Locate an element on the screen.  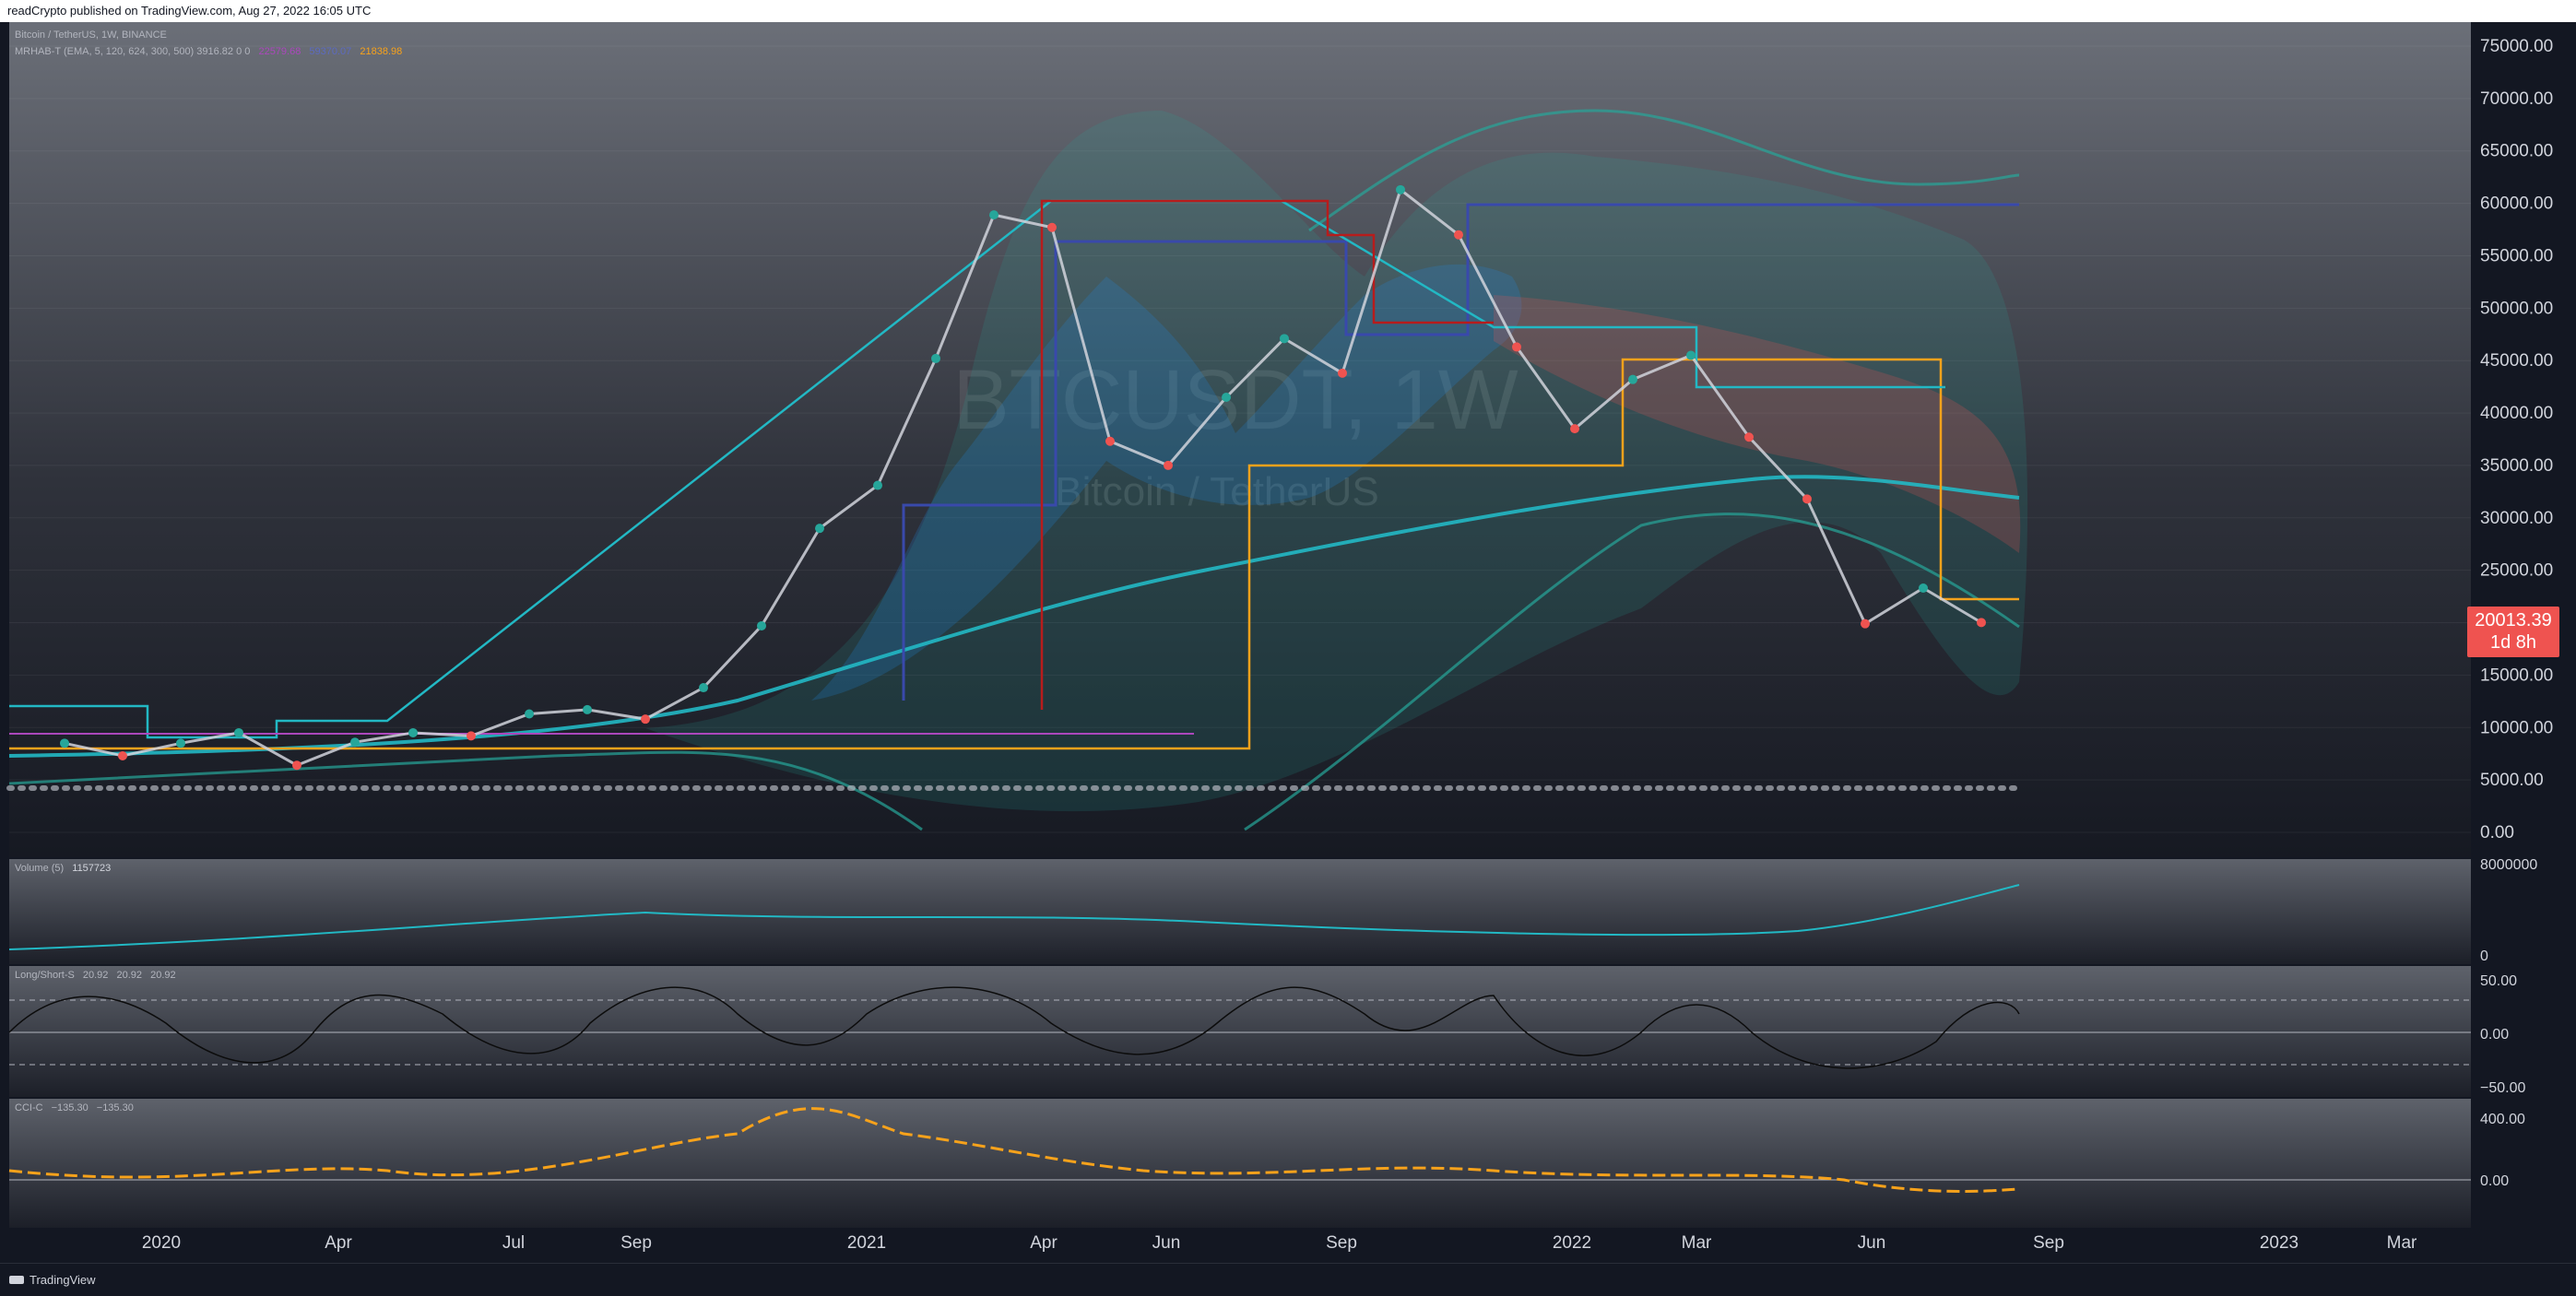
longshort-pane-bg is located at coordinates (1240, 1031).